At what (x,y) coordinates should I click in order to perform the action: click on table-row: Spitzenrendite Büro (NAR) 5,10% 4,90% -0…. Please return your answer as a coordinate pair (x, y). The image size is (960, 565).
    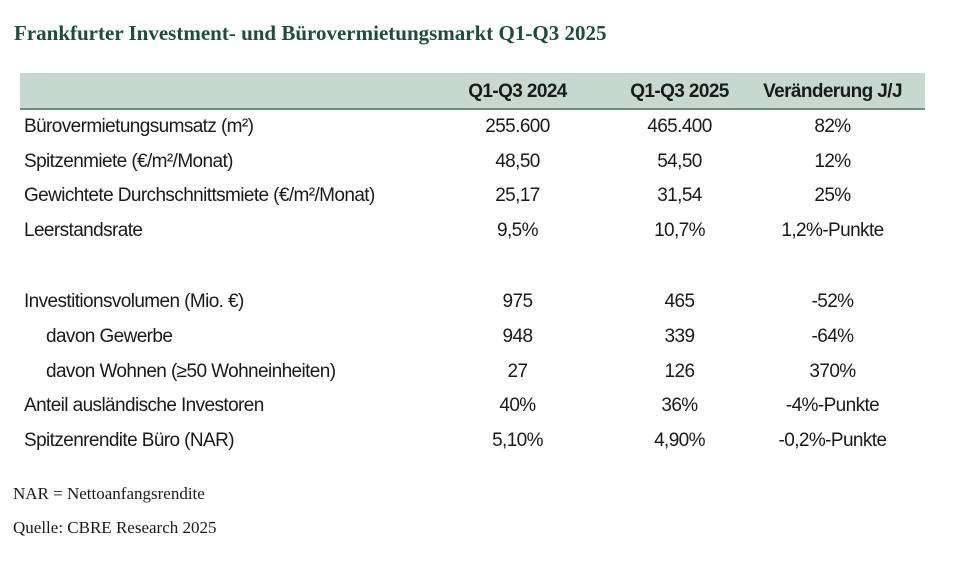
    Looking at the image, I should click on (472, 441).